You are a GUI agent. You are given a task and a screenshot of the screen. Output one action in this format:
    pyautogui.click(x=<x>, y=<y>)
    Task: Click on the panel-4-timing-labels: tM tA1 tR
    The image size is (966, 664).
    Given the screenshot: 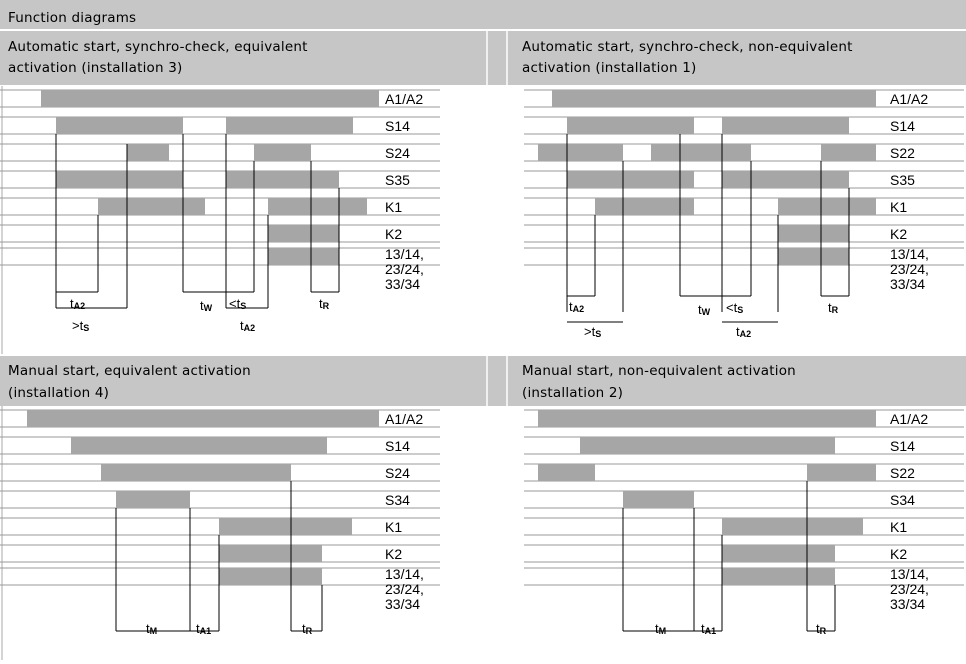 What is the action you would take?
    pyautogui.click(x=741, y=628)
    